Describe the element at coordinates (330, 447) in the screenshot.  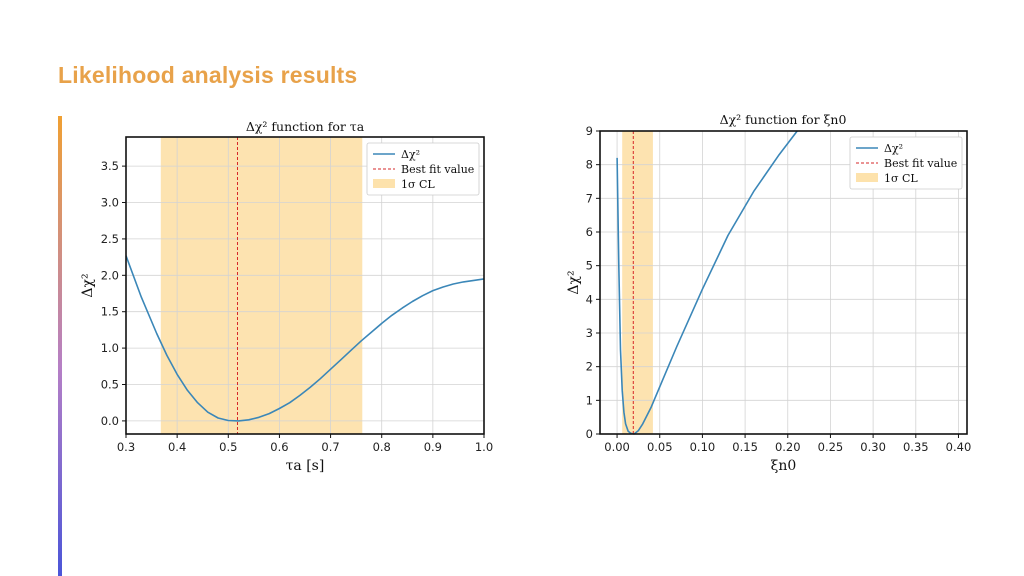
I see `c1-tick-label-x: 0.7` at that location.